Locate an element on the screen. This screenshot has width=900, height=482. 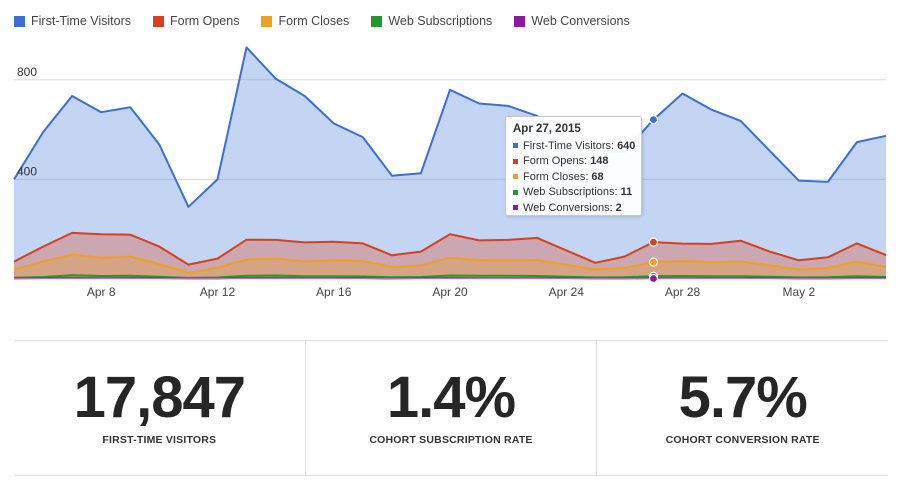
tooltip-label: Web Conversions: is located at coordinates (568, 207).